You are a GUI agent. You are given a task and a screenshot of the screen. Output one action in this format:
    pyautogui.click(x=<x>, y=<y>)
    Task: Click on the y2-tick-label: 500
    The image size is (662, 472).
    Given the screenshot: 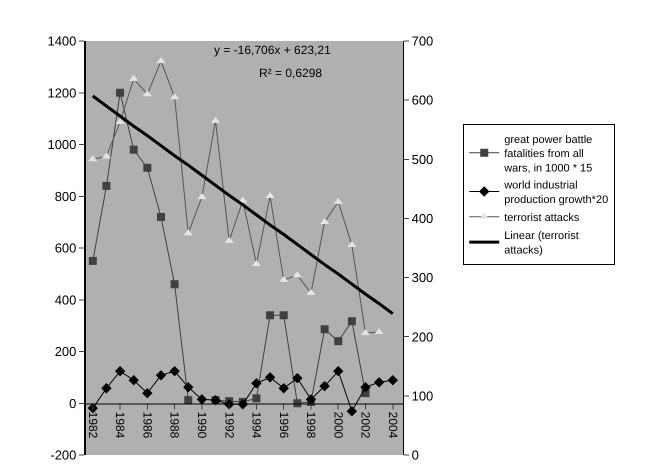 What is the action you would take?
    pyautogui.click(x=423, y=159)
    